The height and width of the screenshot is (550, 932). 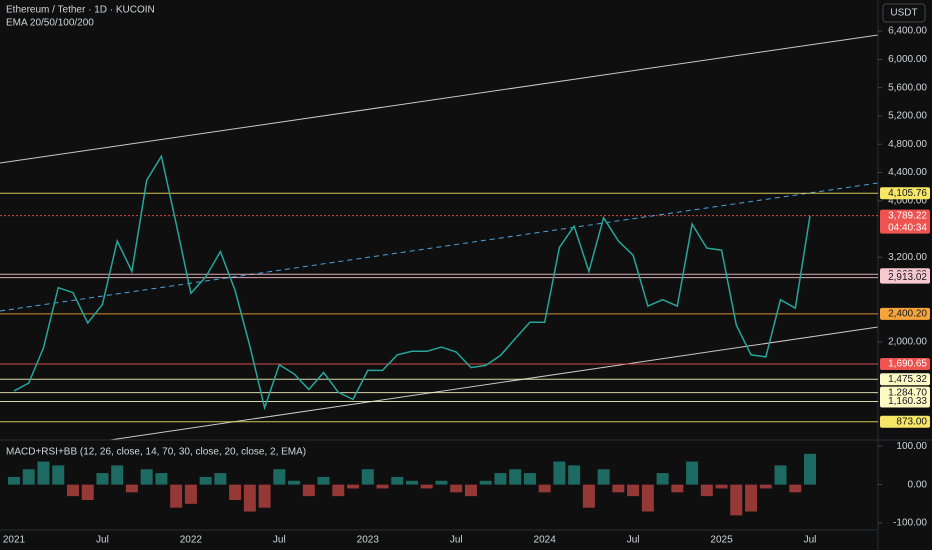 I want to click on level-label: 2,400.20, so click(x=907, y=313).